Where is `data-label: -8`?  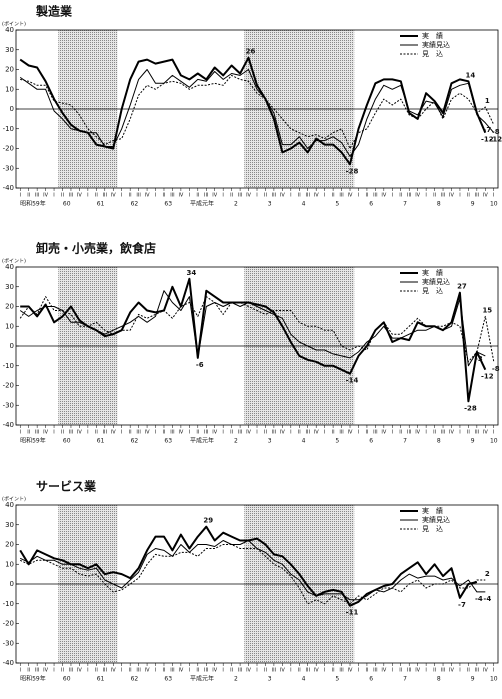 data-label: -8 is located at coordinates (496, 369).